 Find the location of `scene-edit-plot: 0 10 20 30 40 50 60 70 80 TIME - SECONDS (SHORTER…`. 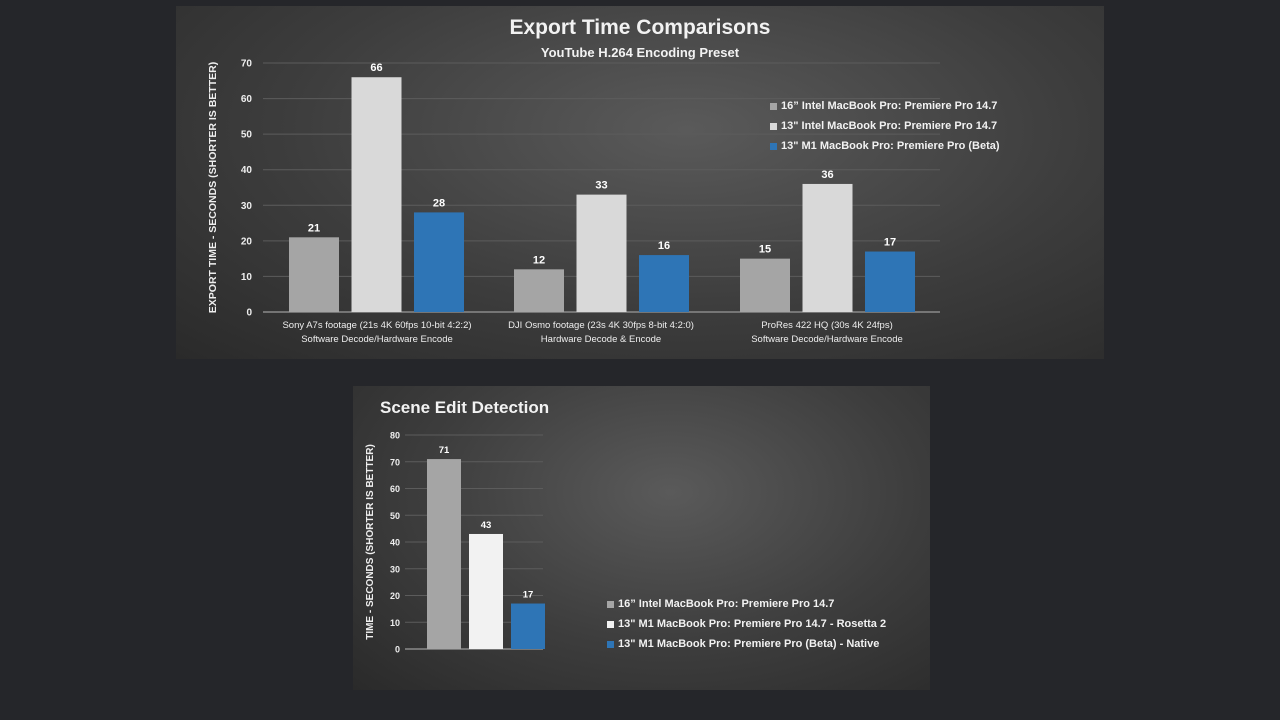

scene-edit-plot: 0 10 20 30 40 50 60 70 80 TIME - SECONDS (SHORTER… is located at coordinates (455, 543).